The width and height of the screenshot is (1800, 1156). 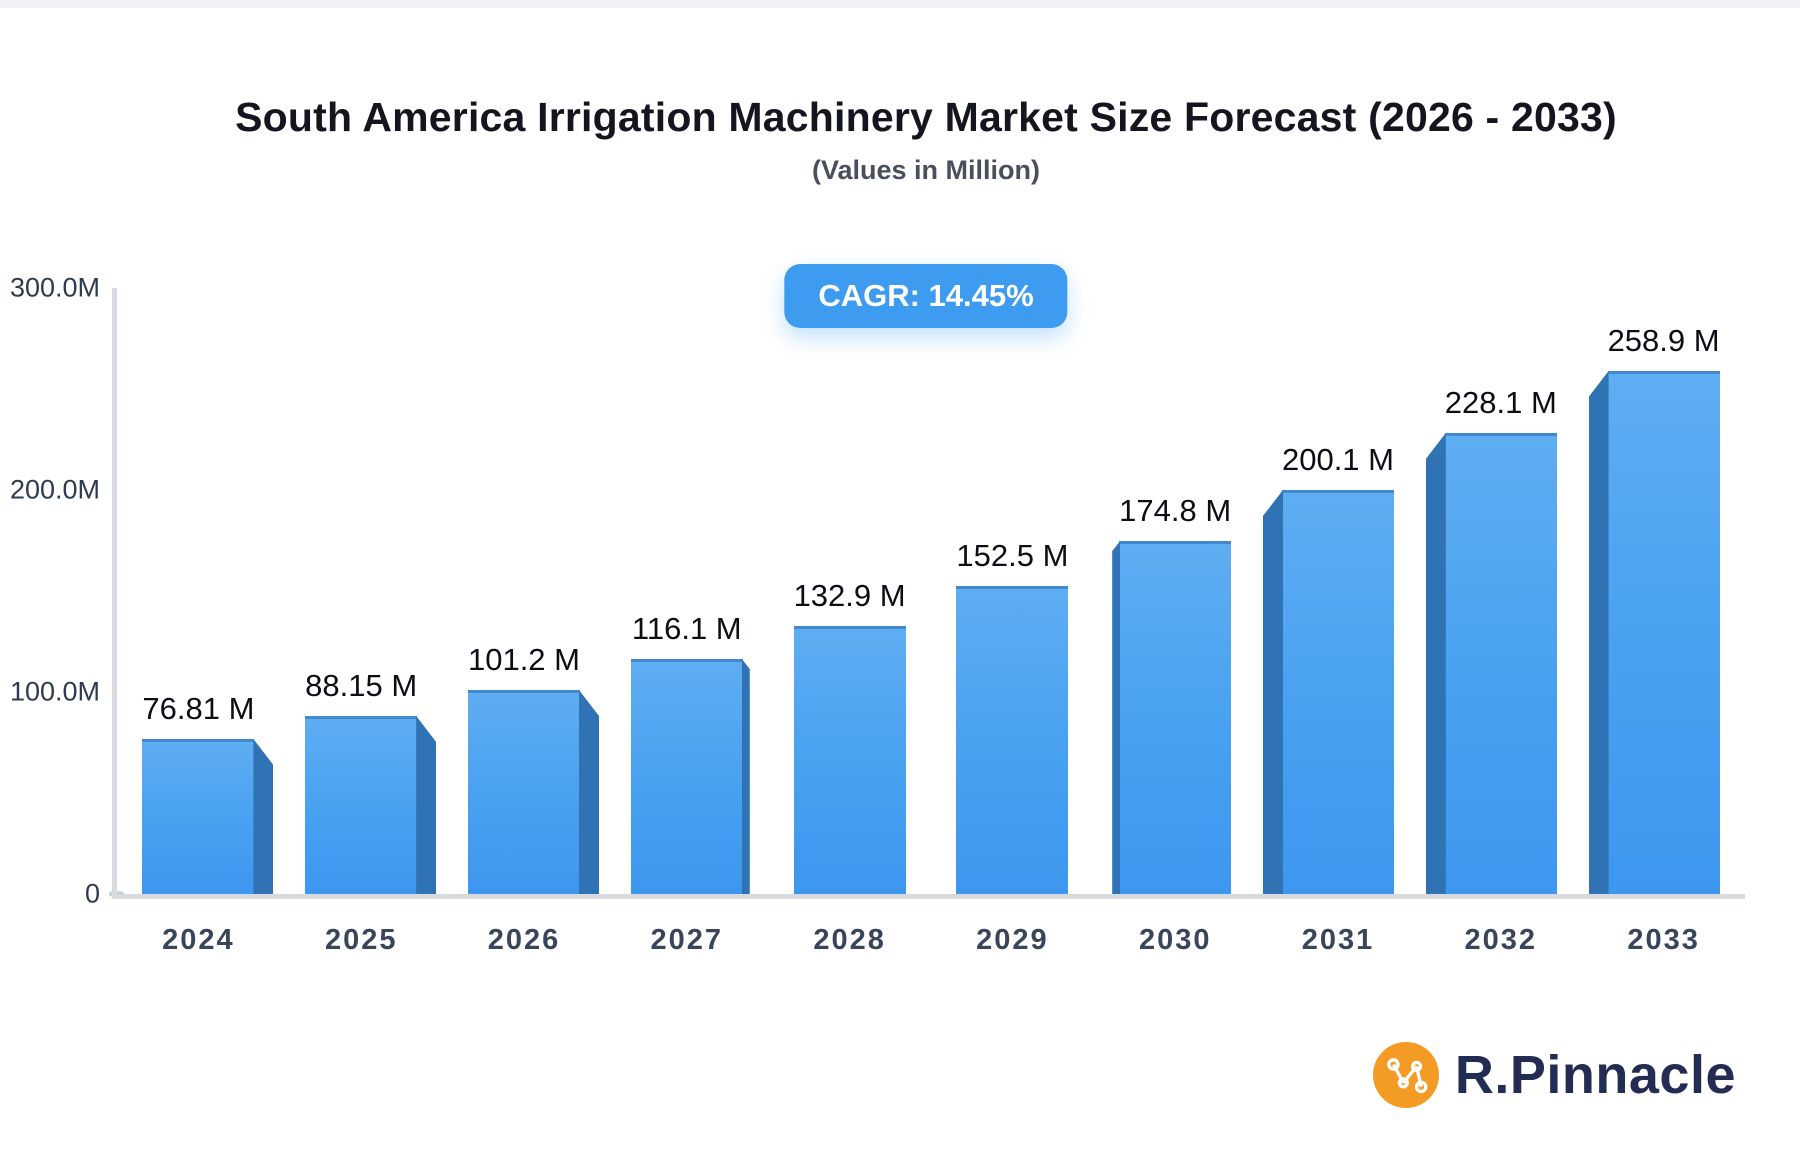 What do you see at coordinates (1338, 940) in the screenshot?
I see `x-axis-label-2031: 2031` at bounding box center [1338, 940].